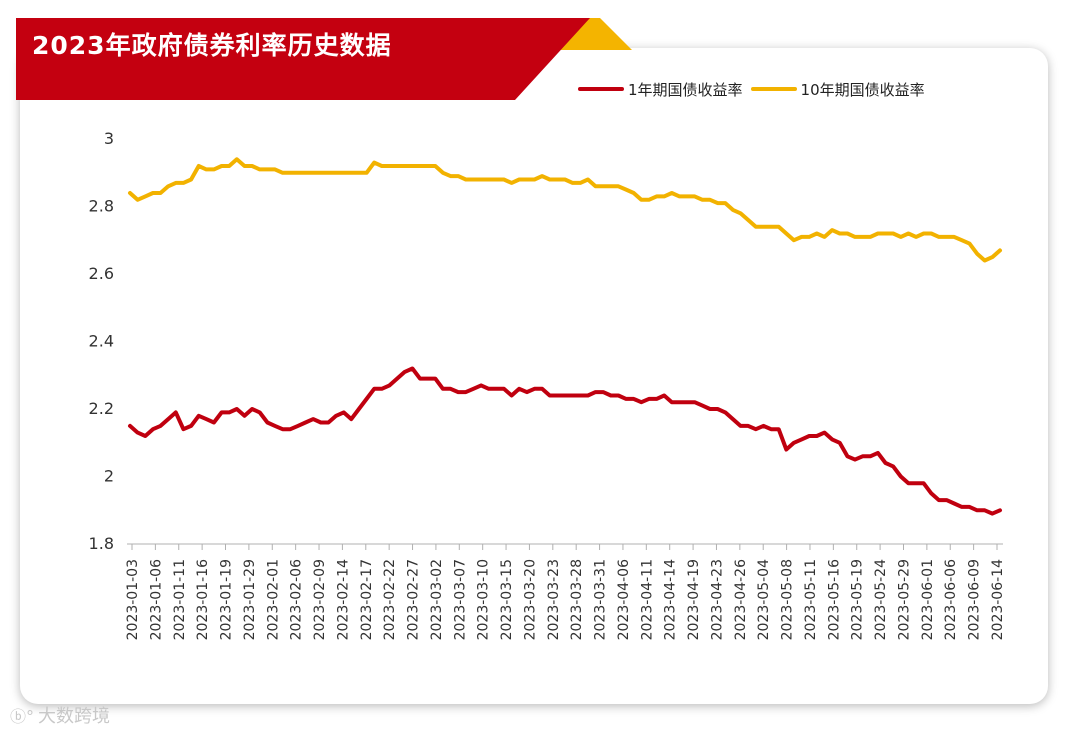 This screenshot has width=1080, height=736. I want to click on legend-label-1y: 1年期国债收益率, so click(685, 89).